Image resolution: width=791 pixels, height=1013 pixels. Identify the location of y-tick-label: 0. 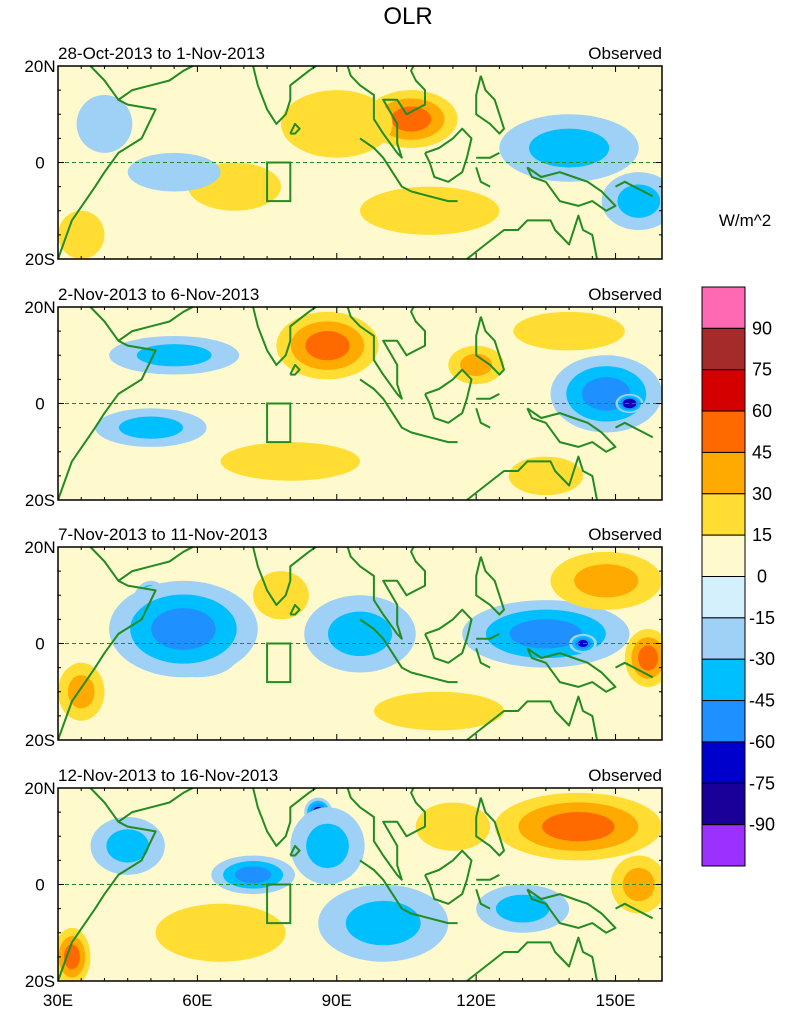
(39, 404).